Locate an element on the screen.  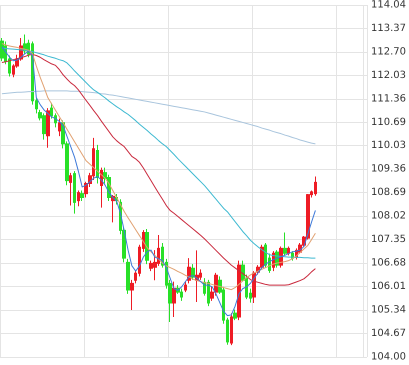
y-tick-label: 112.70 is located at coordinates (388, 52).